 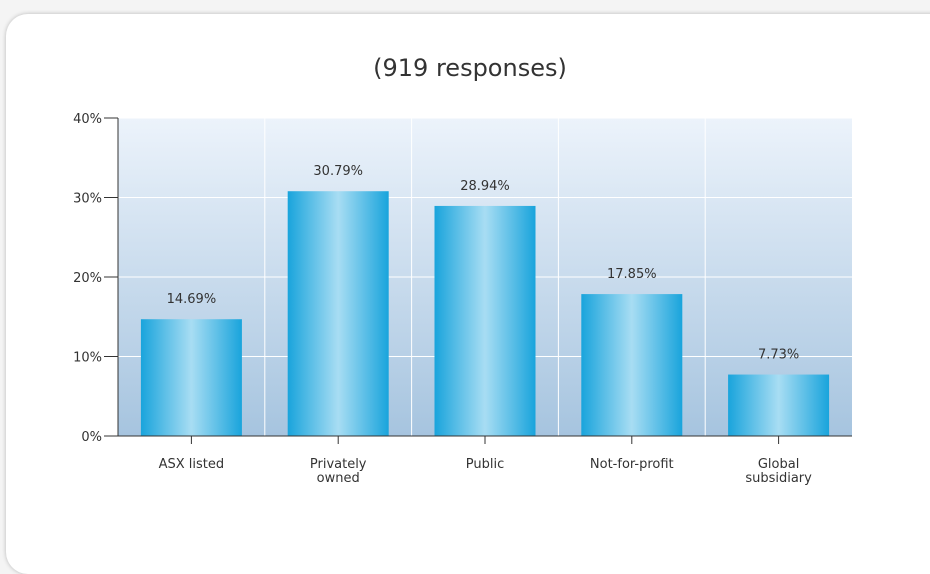 What do you see at coordinates (192, 299) in the screenshot?
I see `bar-value-label: 14.69%` at bounding box center [192, 299].